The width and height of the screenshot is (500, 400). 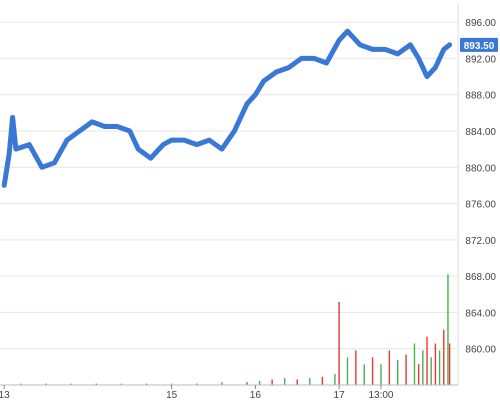 I want to click on last-price-badge, so click(x=479, y=44).